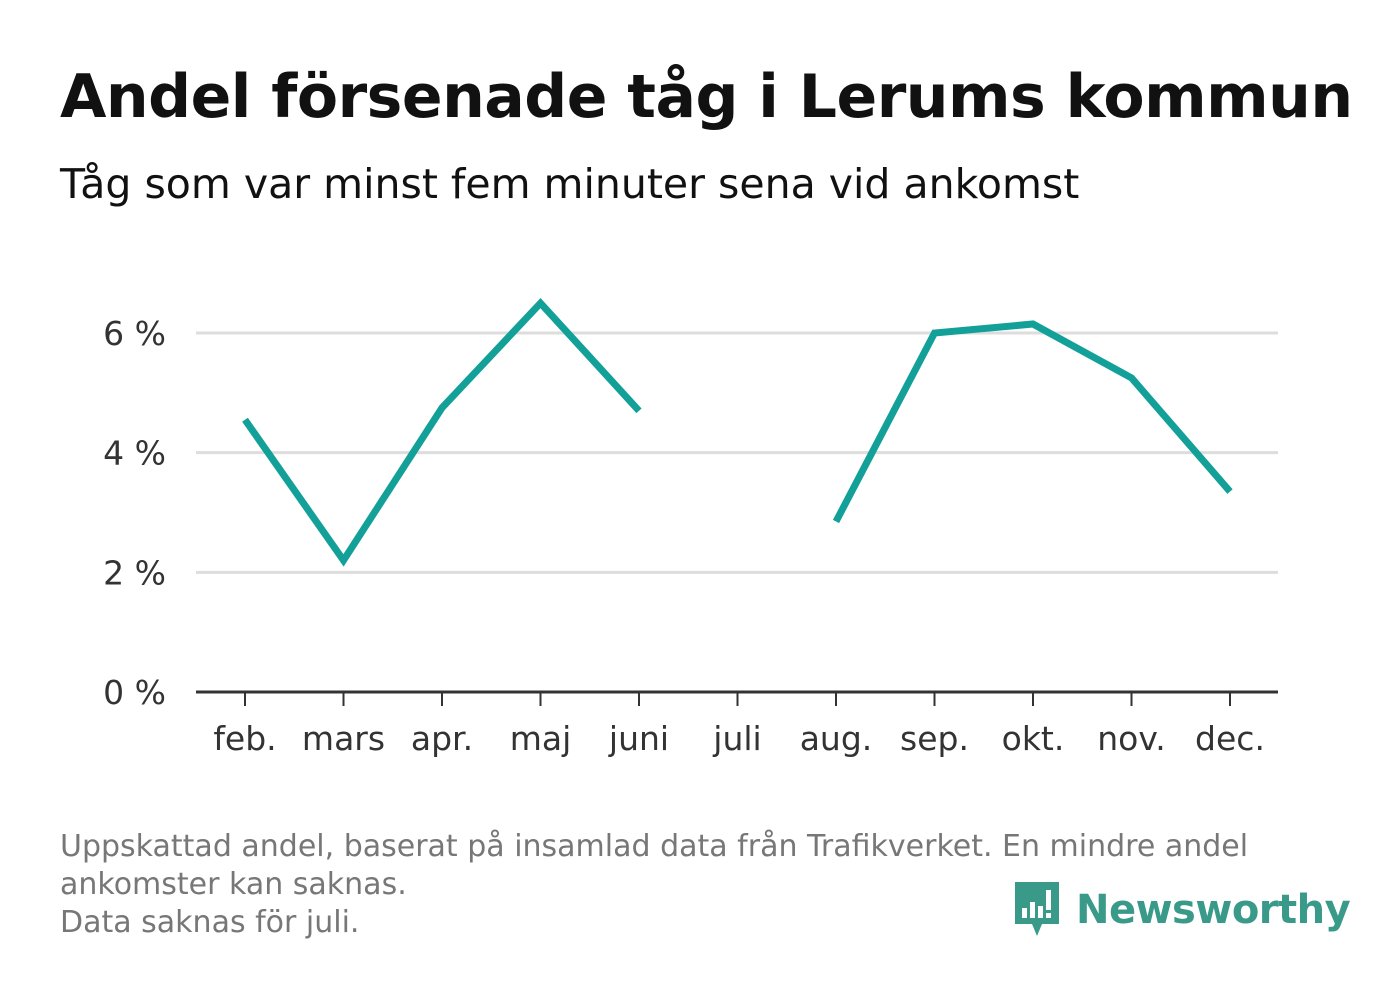 This screenshot has width=1382, height=999. Describe the element at coordinates (1230, 738) in the screenshot. I see `x-tick-label: dec.` at that location.